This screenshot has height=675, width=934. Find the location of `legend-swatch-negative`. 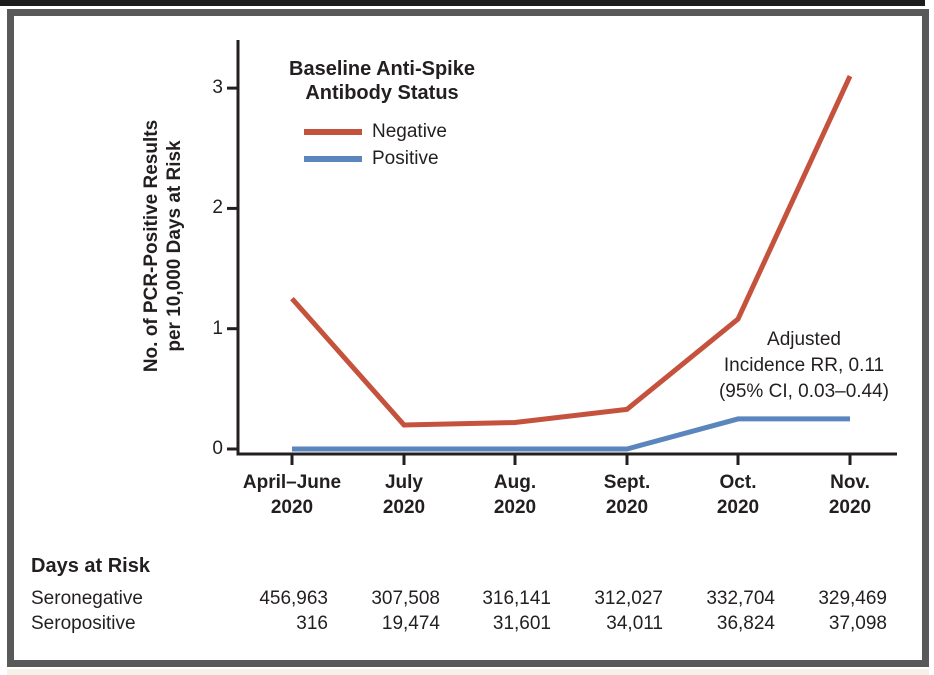

legend-swatch-negative is located at coordinates (333, 132).